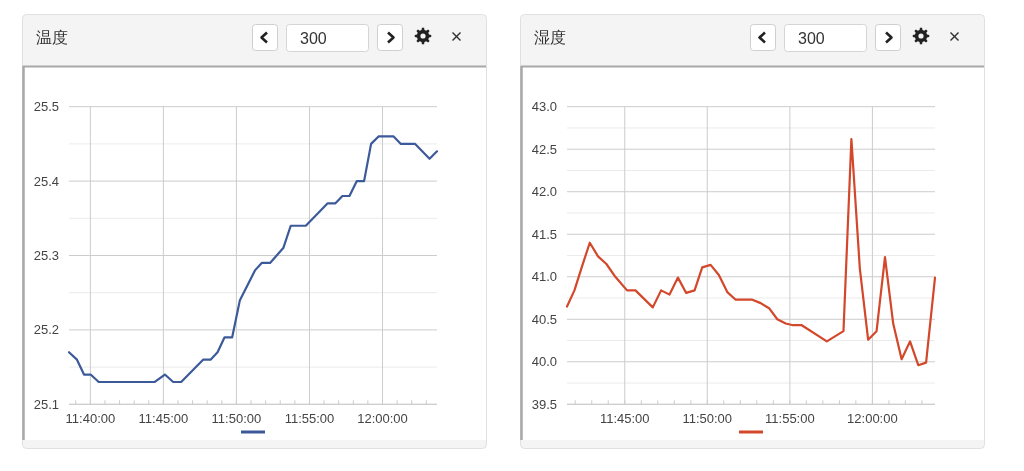  Describe the element at coordinates (544, 107) in the screenshot. I see `y-tick-label: 43.0` at that location.